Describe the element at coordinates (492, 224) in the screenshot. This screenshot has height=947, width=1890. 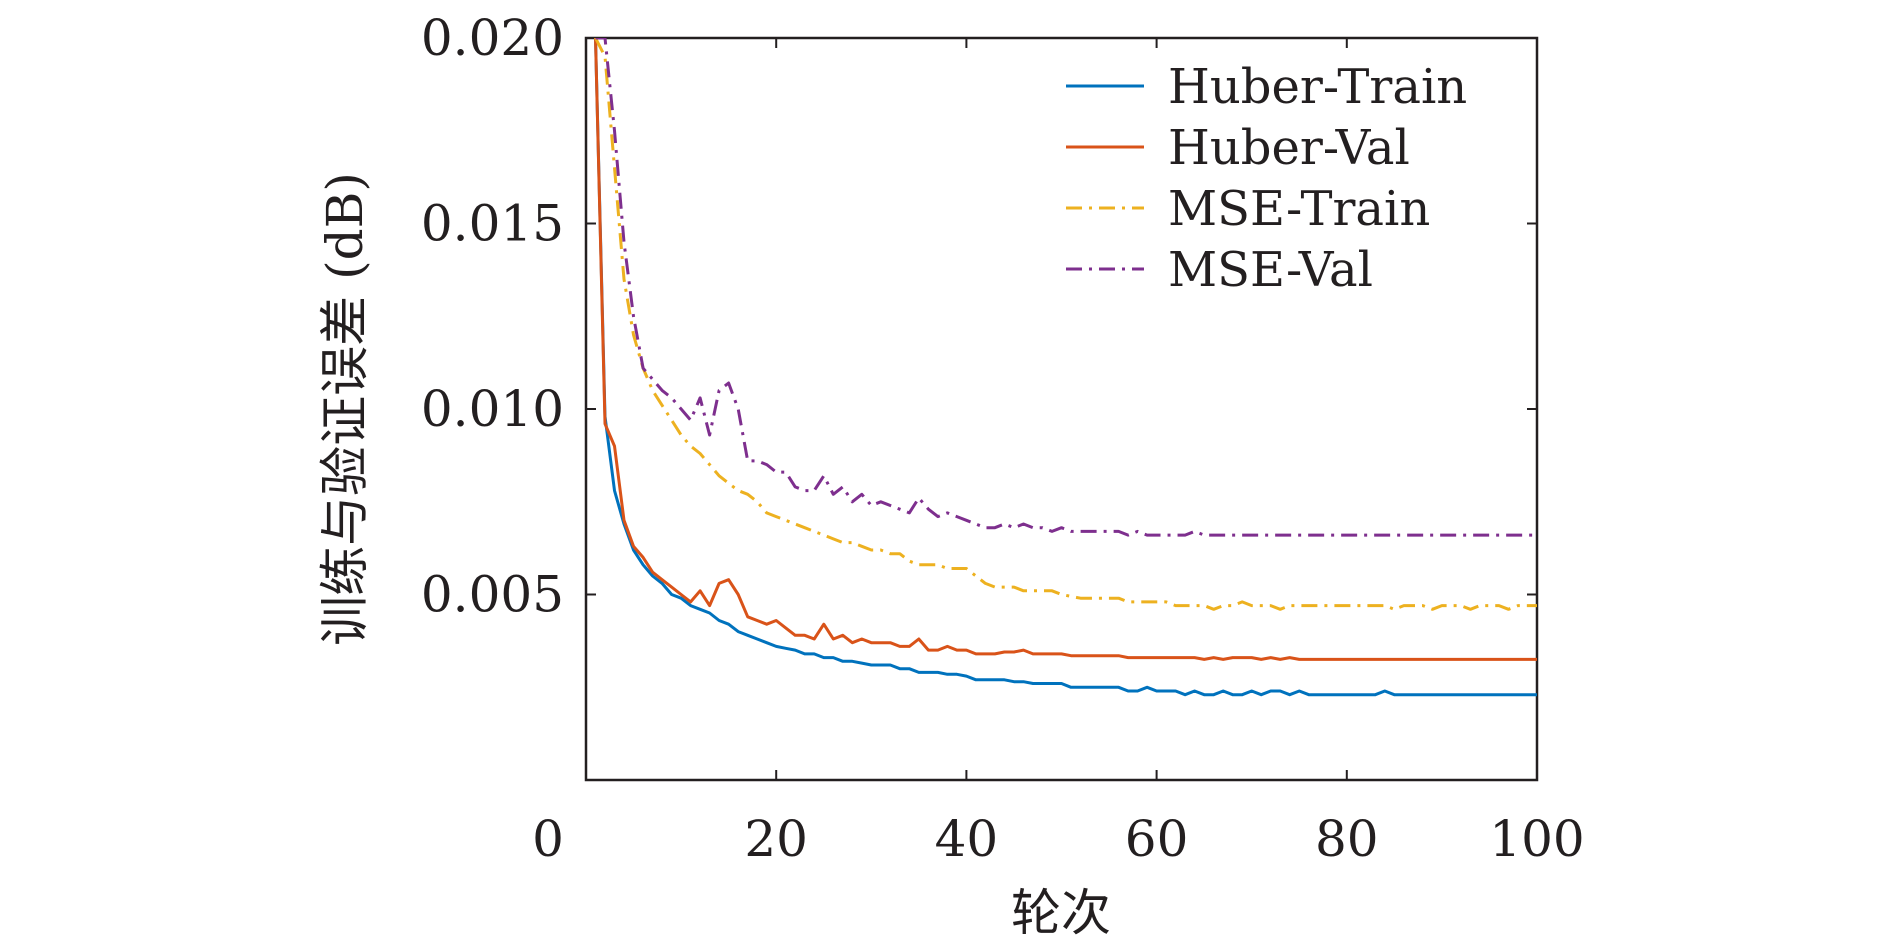
I see `y-tick-label: 0.015` at that location.